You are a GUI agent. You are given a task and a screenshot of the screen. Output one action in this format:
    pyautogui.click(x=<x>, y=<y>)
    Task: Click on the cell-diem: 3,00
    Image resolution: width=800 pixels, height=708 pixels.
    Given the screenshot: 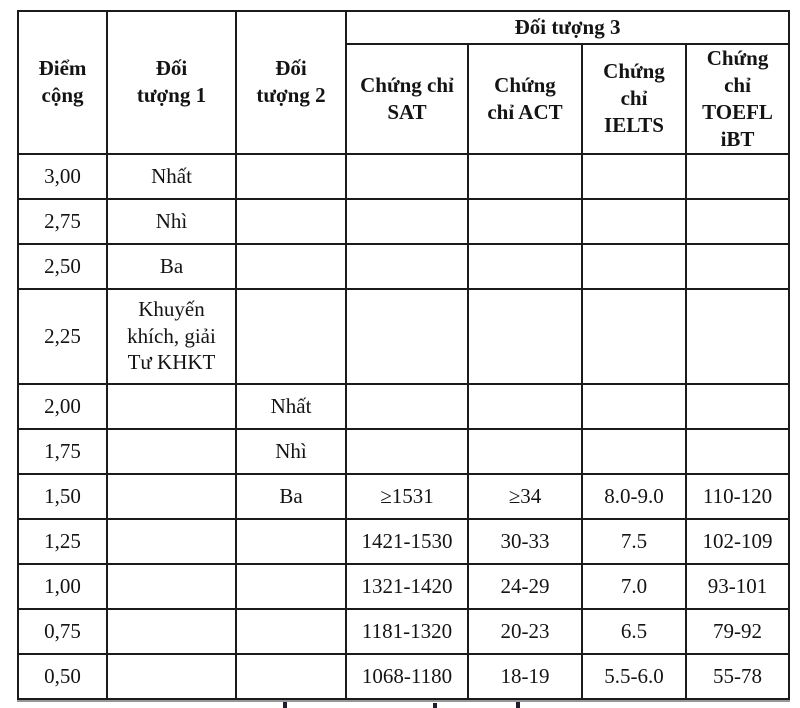 What is the action you would take?
    pyautogui.click(x=62, y=176)
    